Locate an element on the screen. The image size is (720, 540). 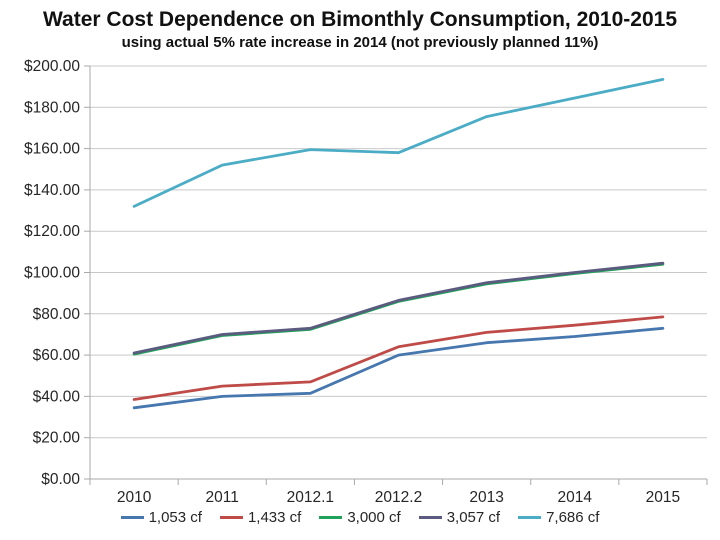
legend-item: 1,433 cf is located at coordinates (260, 517).